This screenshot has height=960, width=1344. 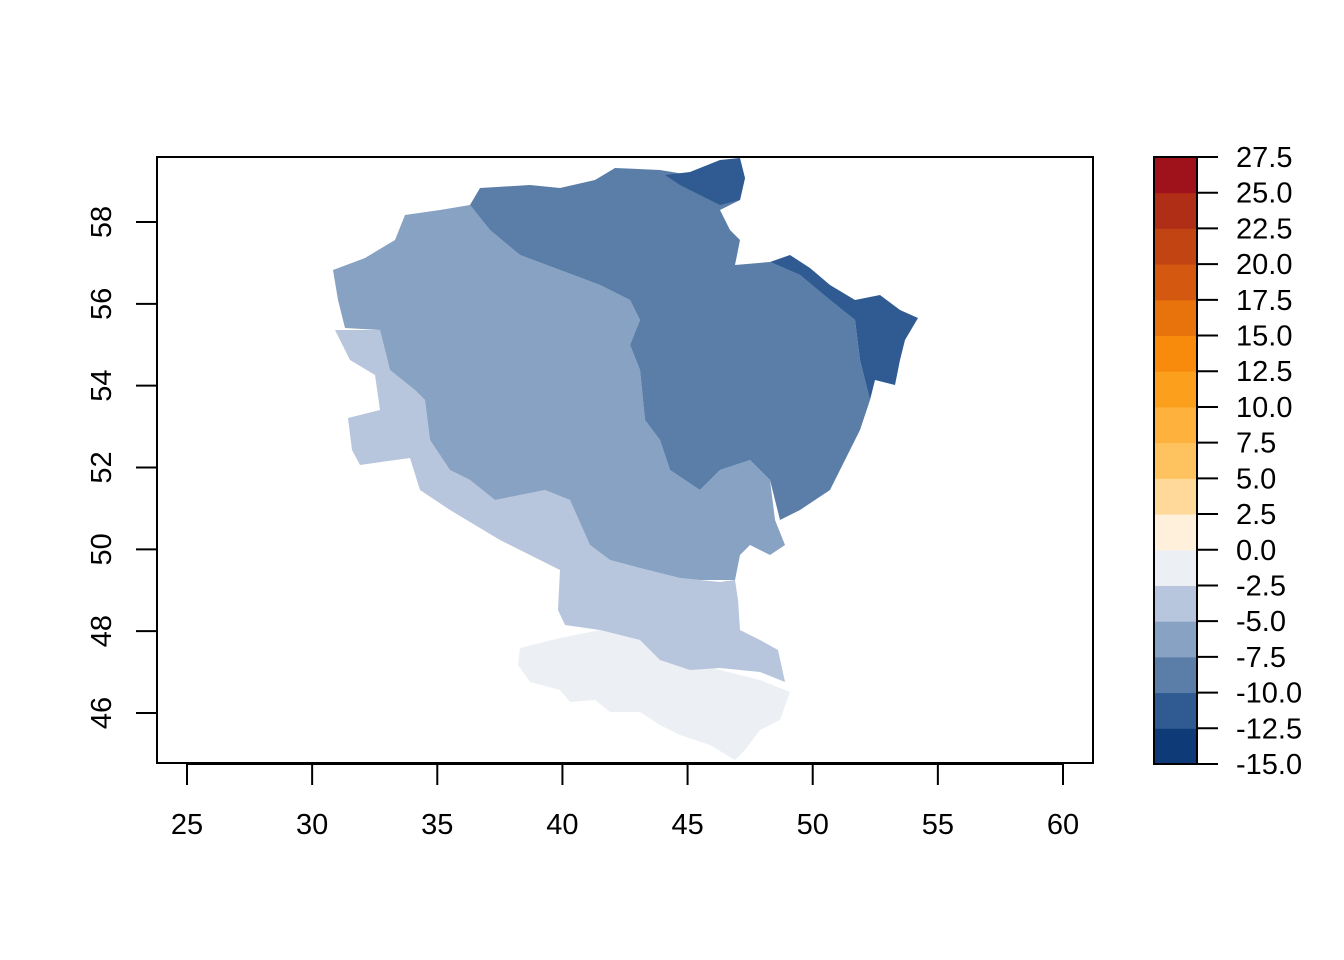 I want to click on region-darkest-east, so click(x=844, y=327).